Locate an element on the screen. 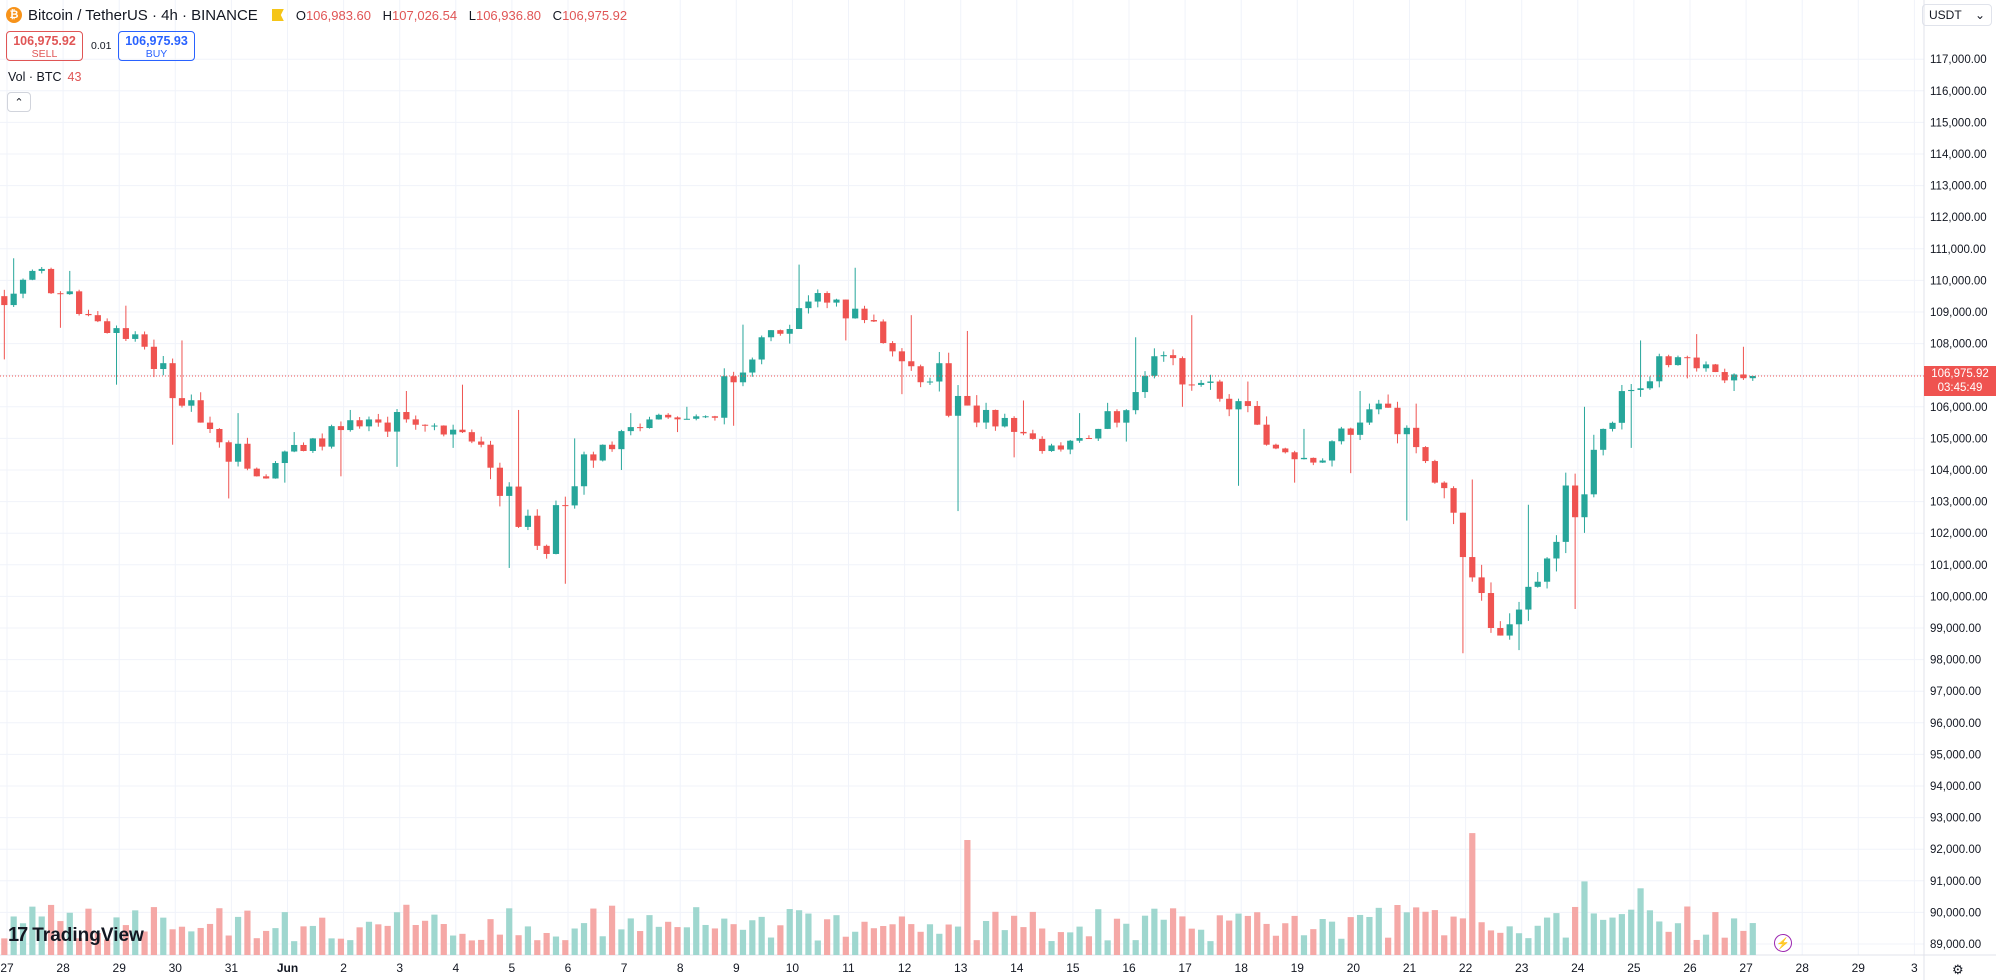  bitcoin-icon: ₿ is located at coordinates (14, 15).